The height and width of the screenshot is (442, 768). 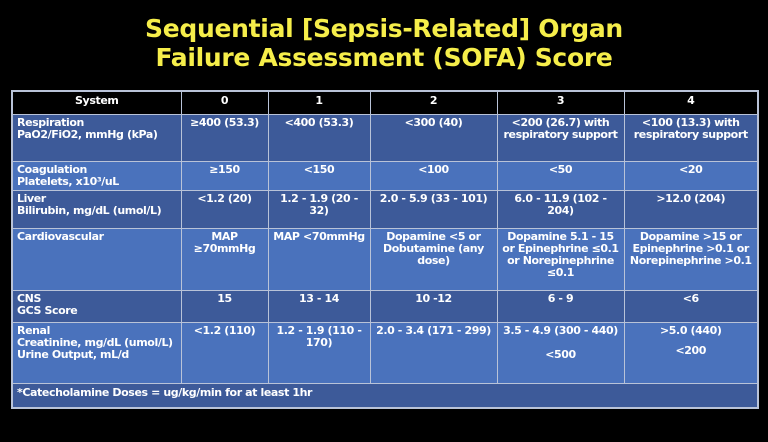 I want to click on header-score-0: 0, so click(x=224, y=102).